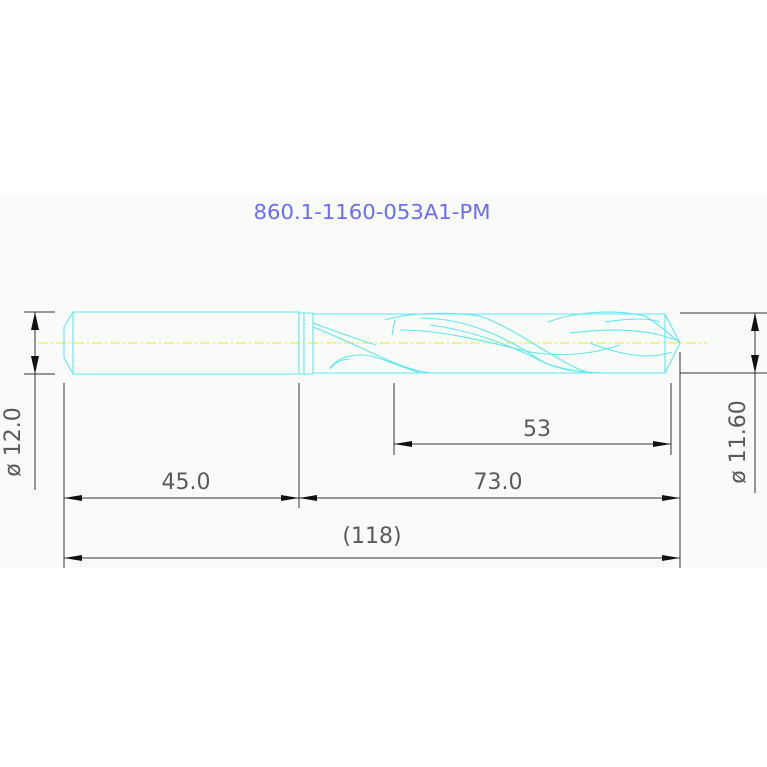  What do you see at coordinates (186, 482) in the screenshot?
I see `shank-length-label: 45.0` at bounding box center [186, 482].